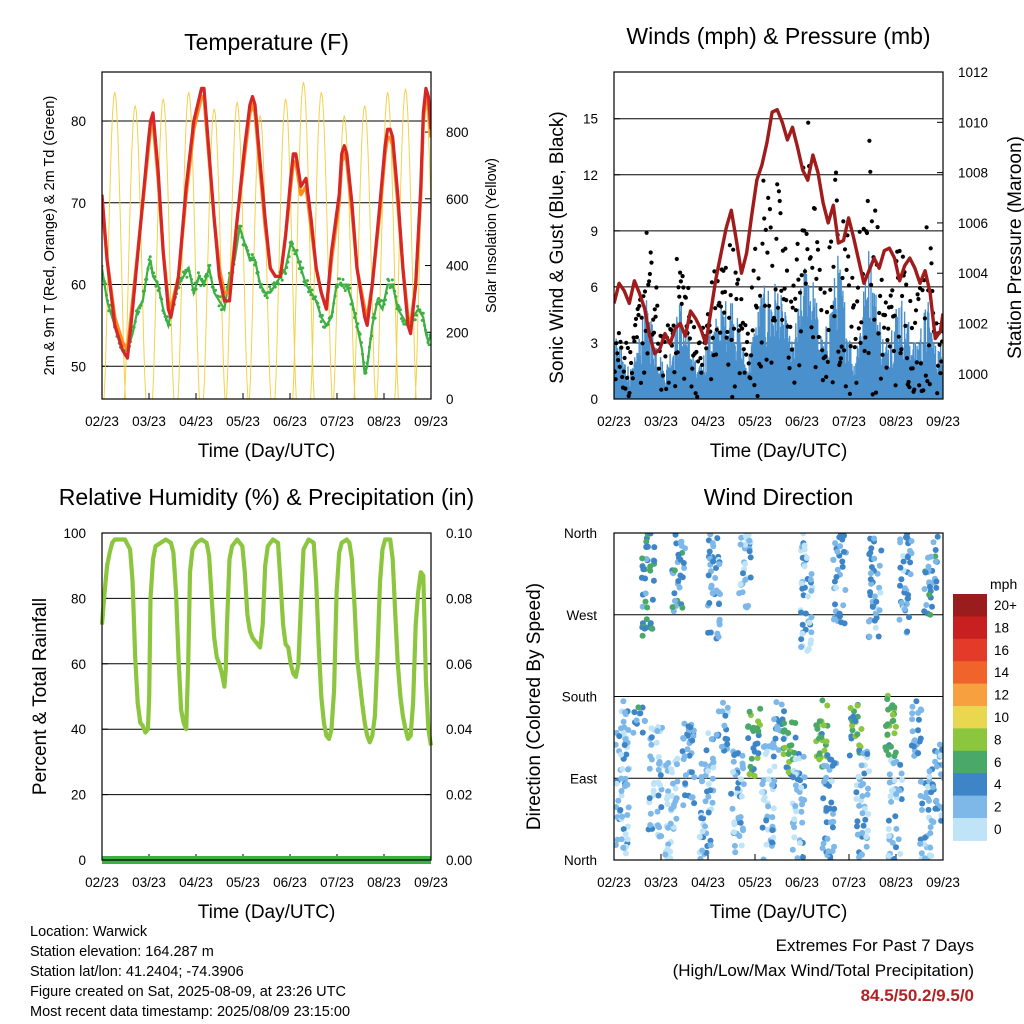 The height and width of the screenshot is (1024, 1024). I want to click on series-gust, so click(778, 259).